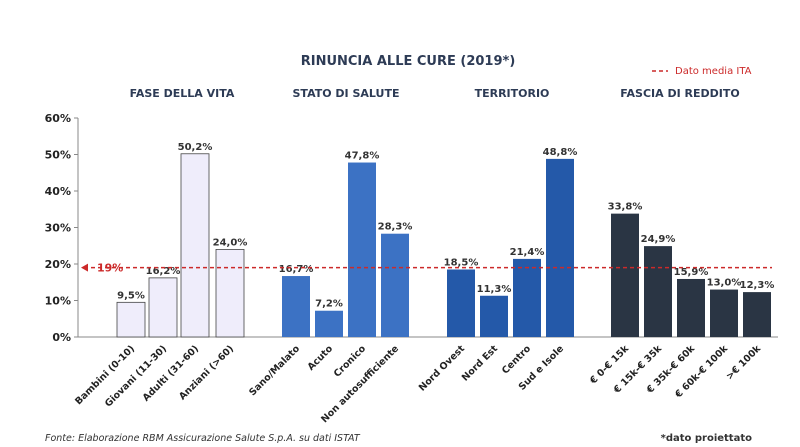 This screenshot has height=447, width=800. What do you see at coordinates (58, 264) in the screenshot?
I see `y-tick-label: 20%` at bounding box center [58, 264].